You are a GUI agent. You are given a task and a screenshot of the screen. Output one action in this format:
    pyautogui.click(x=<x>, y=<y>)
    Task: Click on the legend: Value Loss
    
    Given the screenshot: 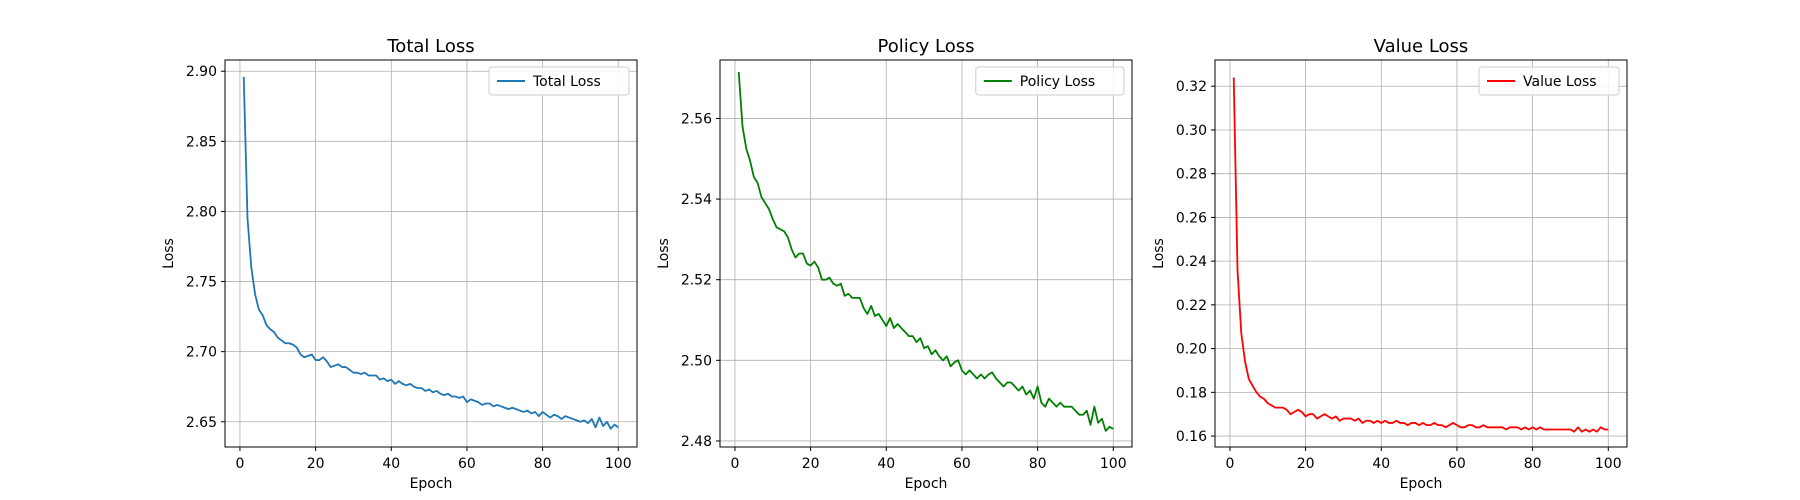 What is the action you would take?
    pyautogui.click(x=1549, y=81)
    